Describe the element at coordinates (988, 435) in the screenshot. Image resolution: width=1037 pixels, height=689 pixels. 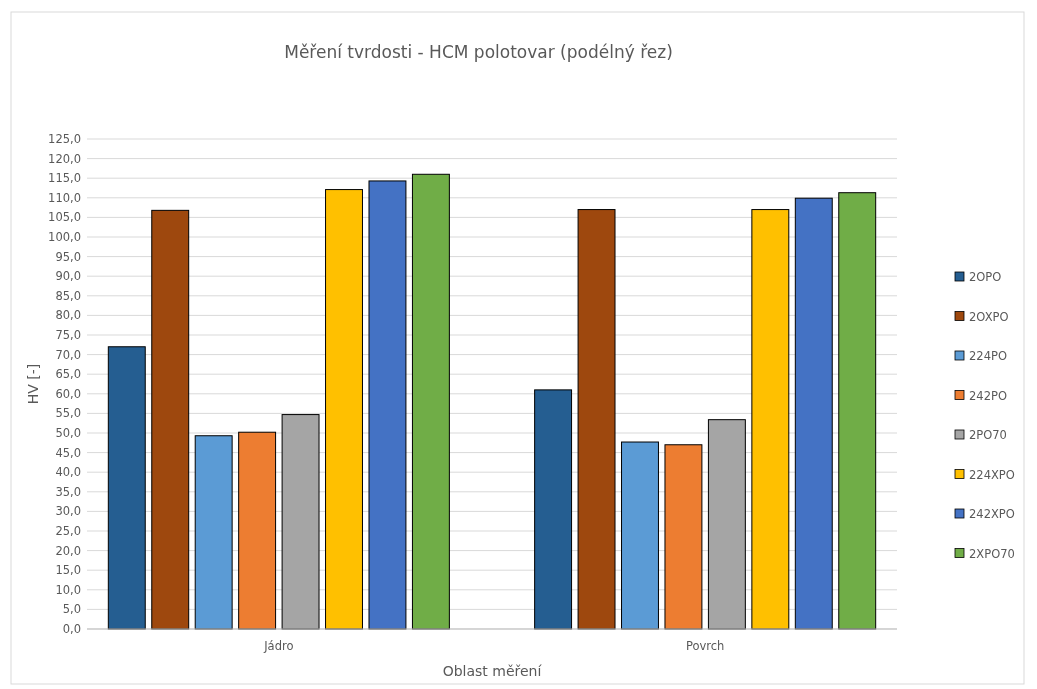
I see `legend-label: 2PO70` at that location.